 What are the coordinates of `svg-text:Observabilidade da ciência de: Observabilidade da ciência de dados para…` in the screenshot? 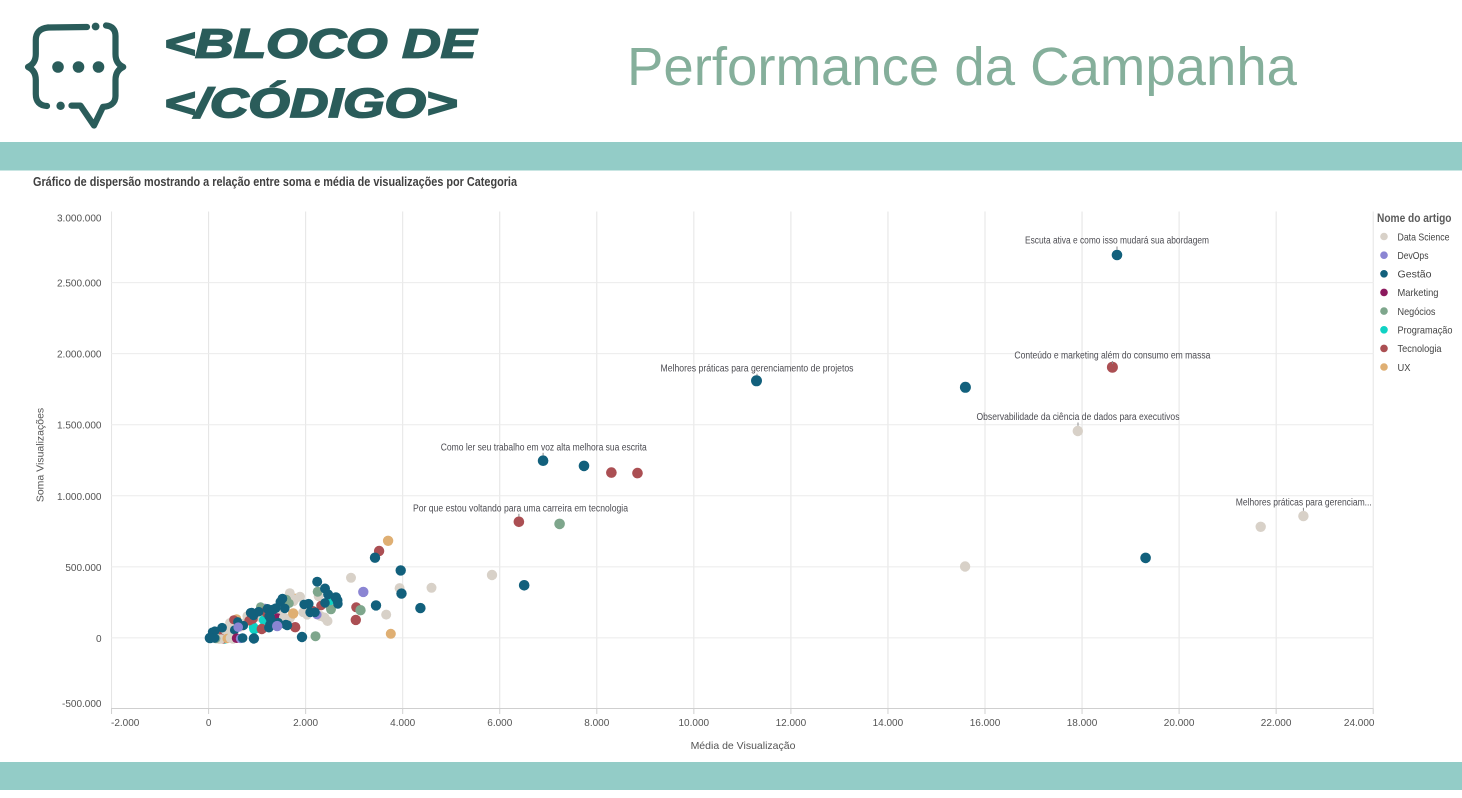 It's located at (1078, 417).